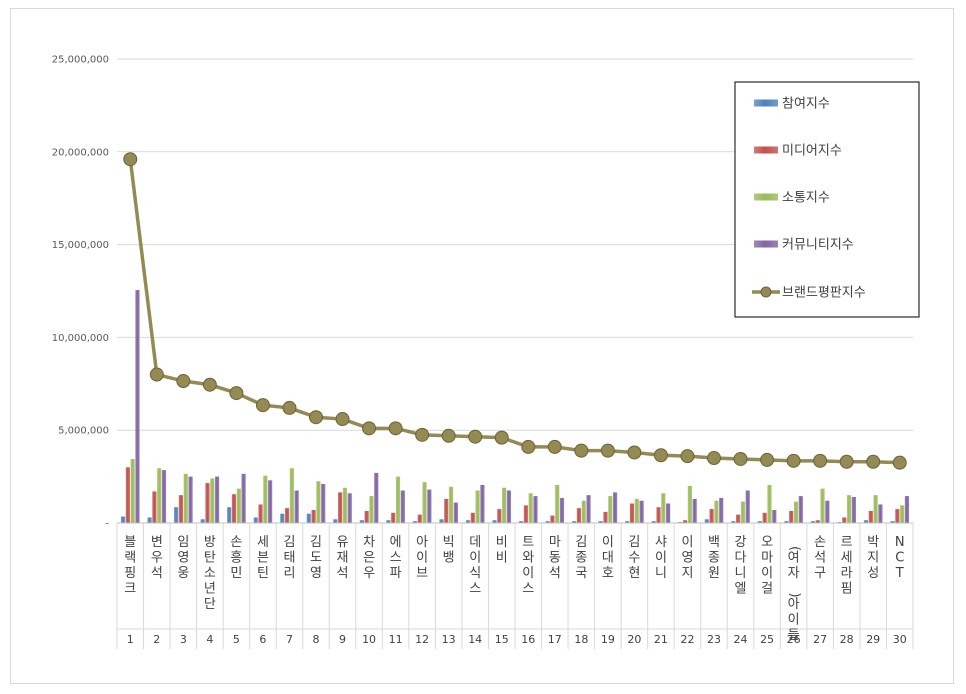 This screenshot has height=694, width=966. Describe the element at coordinates (509, 506) in the screenshot. I see `bar-커뮤니티지수-비비` at that location.